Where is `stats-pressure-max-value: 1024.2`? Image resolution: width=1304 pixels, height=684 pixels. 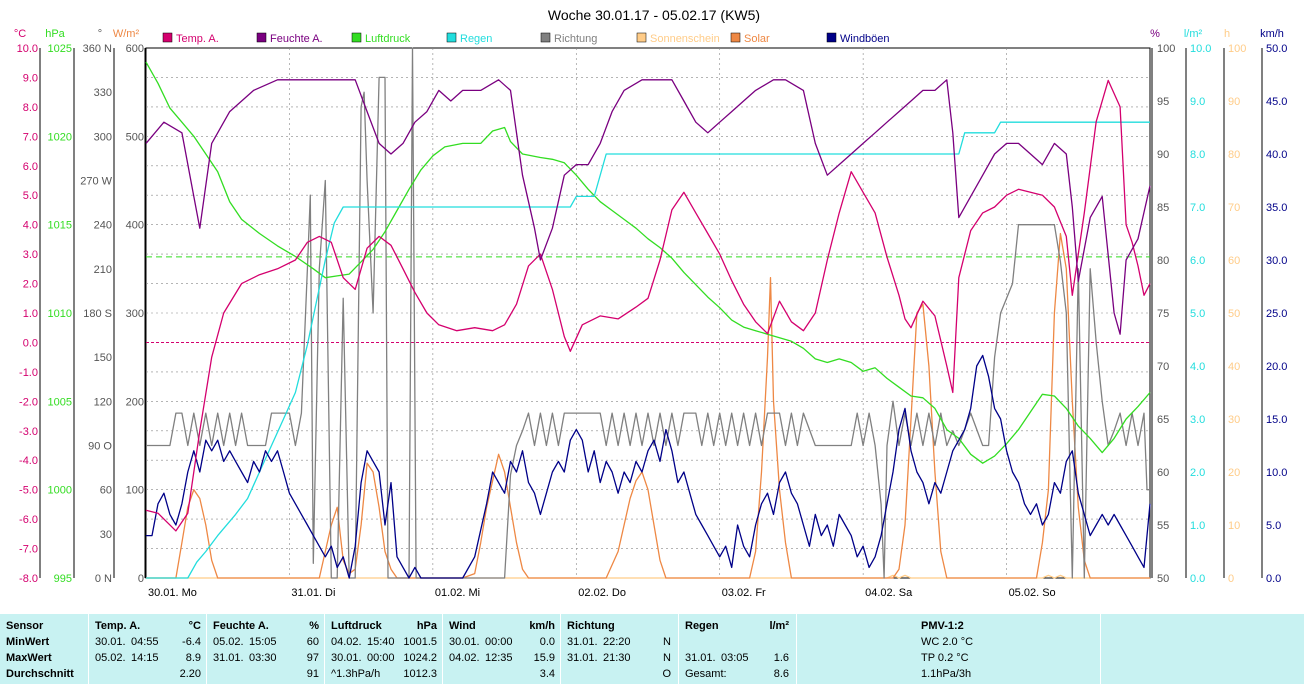
stats-pressure-max-value: 1024.2 is located at coordinates (420, 658).